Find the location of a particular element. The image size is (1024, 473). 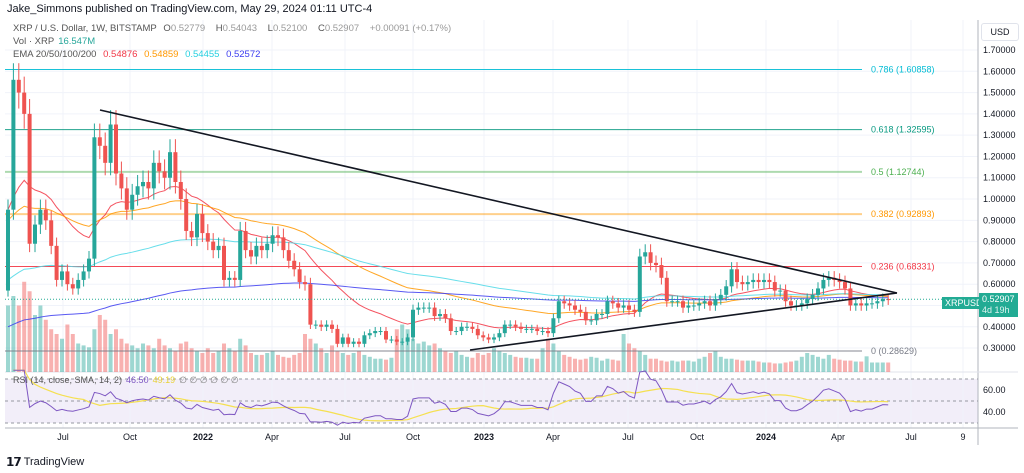

price-tick: 0.60000 is located at coordinates (999, 284).